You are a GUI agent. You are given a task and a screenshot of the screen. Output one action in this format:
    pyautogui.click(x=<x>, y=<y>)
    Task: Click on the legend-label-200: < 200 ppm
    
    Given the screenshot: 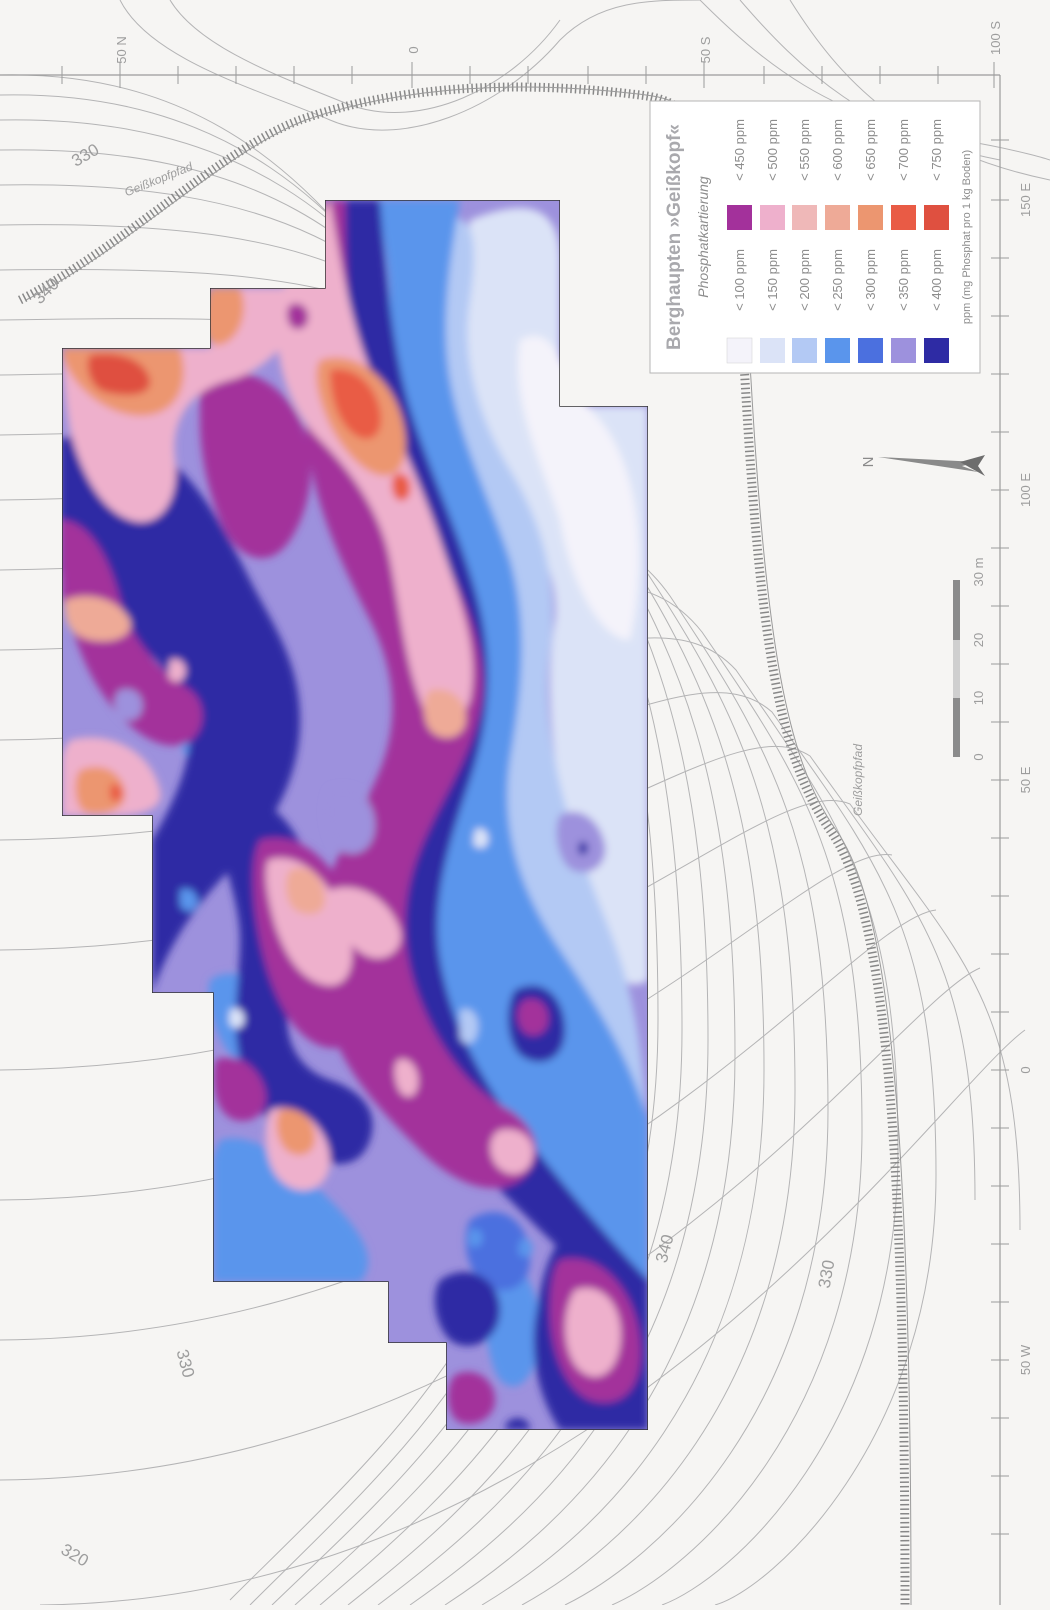 What is the action you would take?
    pyautogui.click(x=804, y=280)
    